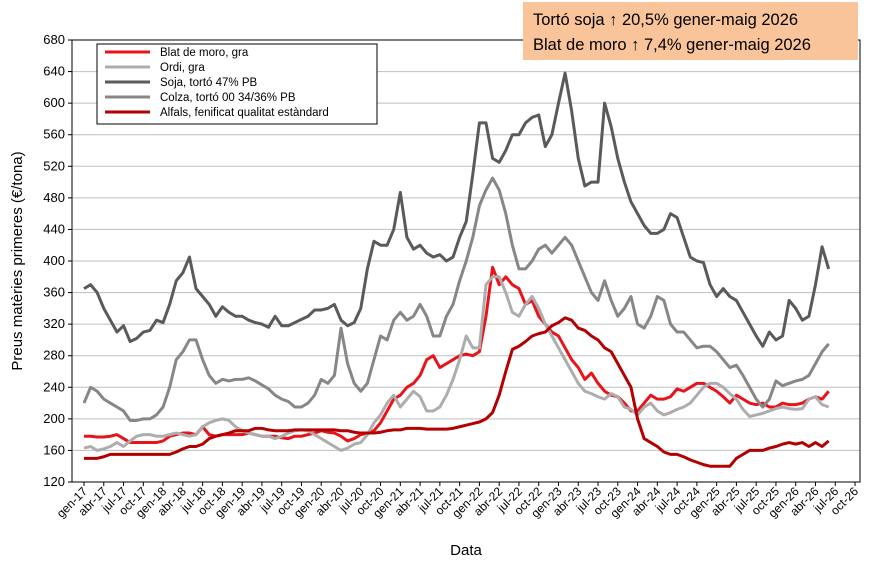  I want to click on y-tick-label: 600, so click(54, 102).